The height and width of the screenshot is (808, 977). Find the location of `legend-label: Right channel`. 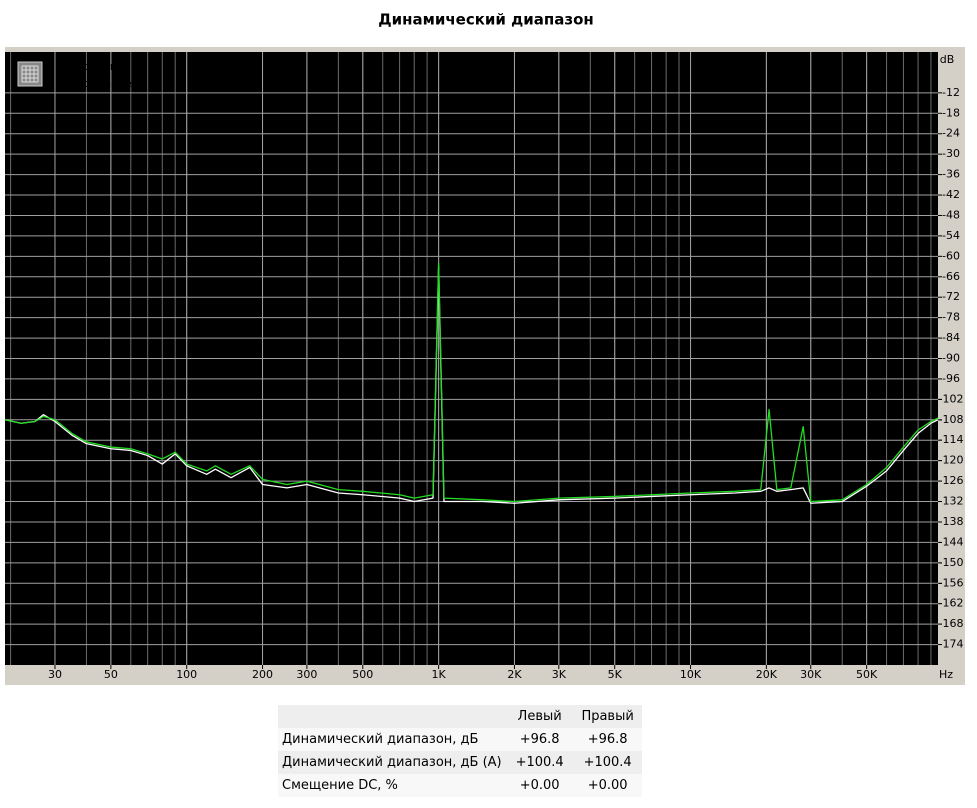

legend-label: Right channel is located at coordinates (97, 83).